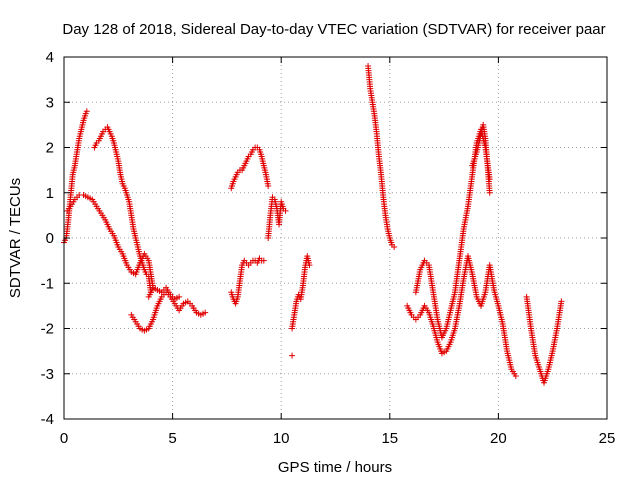  Describe the element at coordinates (544, 339) in the screenshot. I see `series-segment-3e` at that location.